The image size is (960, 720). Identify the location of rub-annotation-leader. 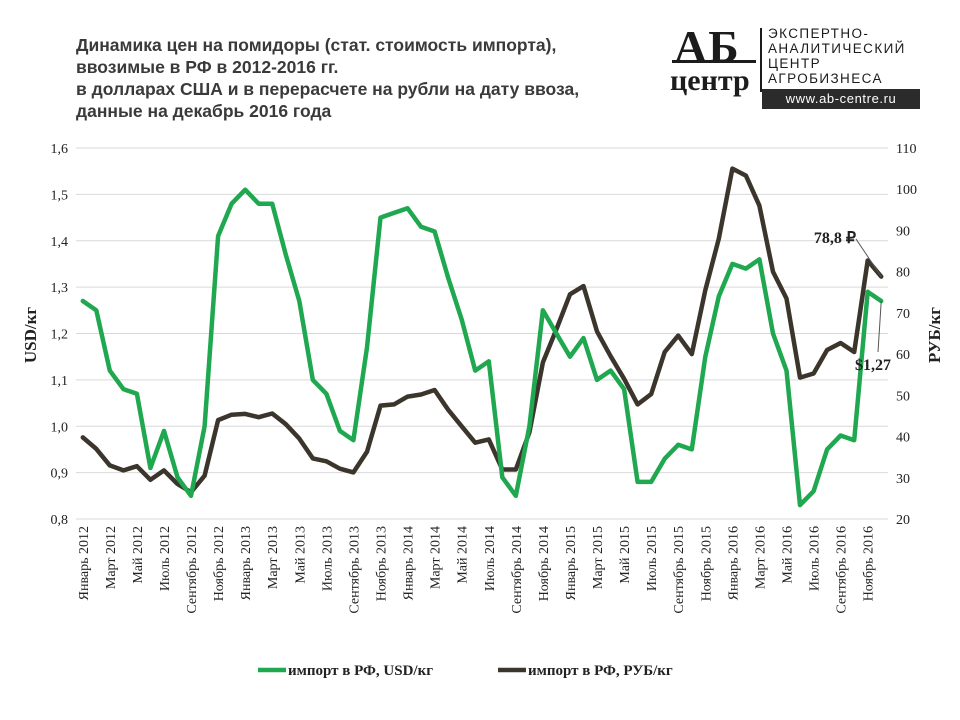
(868, 257).